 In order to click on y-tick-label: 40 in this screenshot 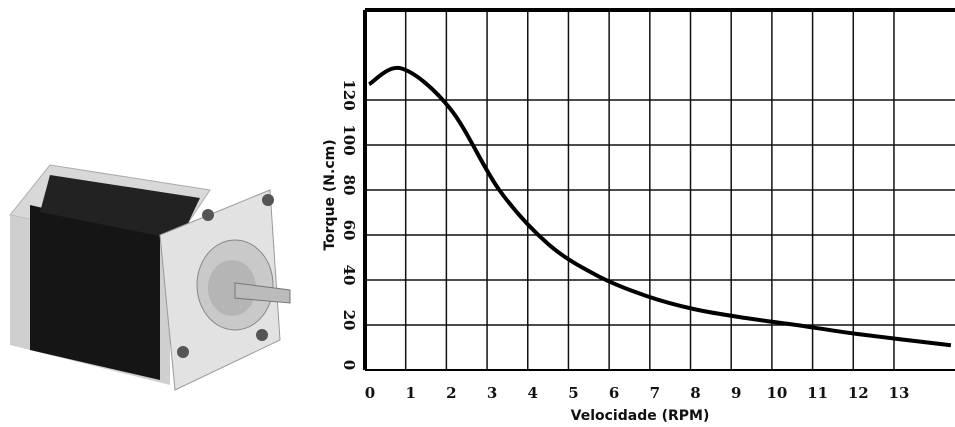, I will do `click(349, 275)`.